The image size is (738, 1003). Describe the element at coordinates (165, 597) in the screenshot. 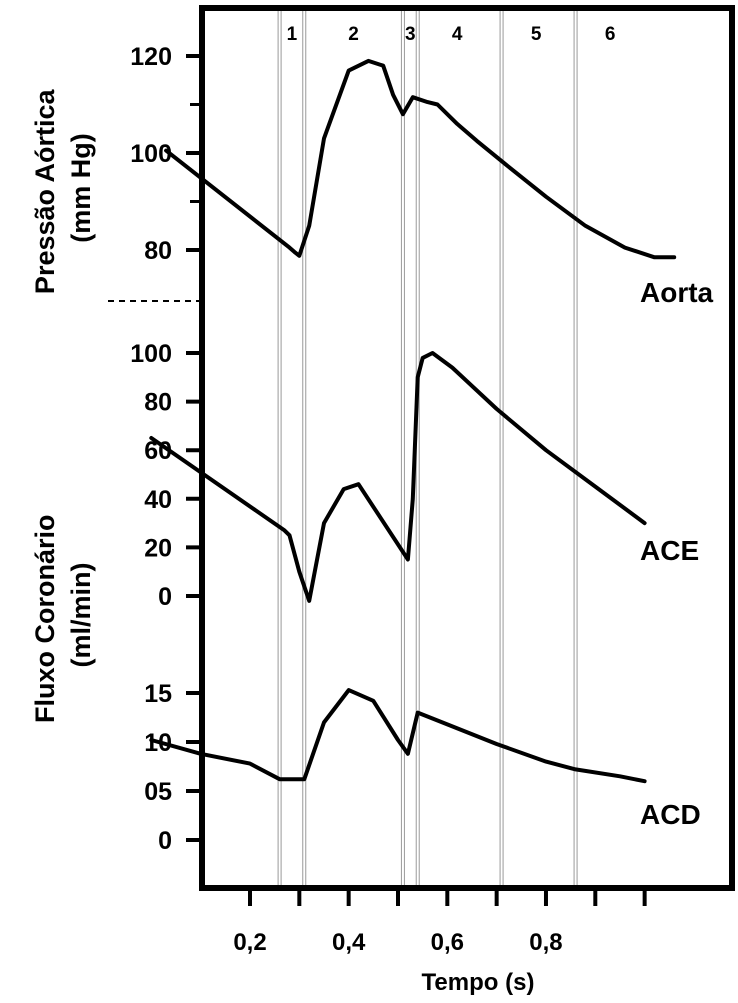

I see `y-tick-label-ace-0: 0` at that location.